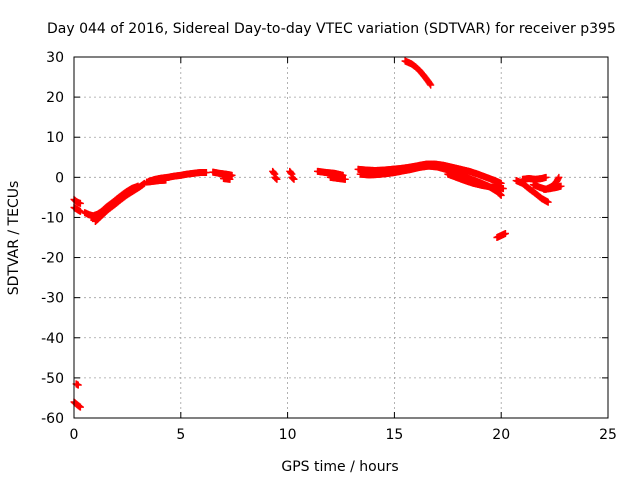  What do you see at coordinates (288, 435) in the screenshot?
I see `x-tick-label: 10` at bounding box center [288, 435].